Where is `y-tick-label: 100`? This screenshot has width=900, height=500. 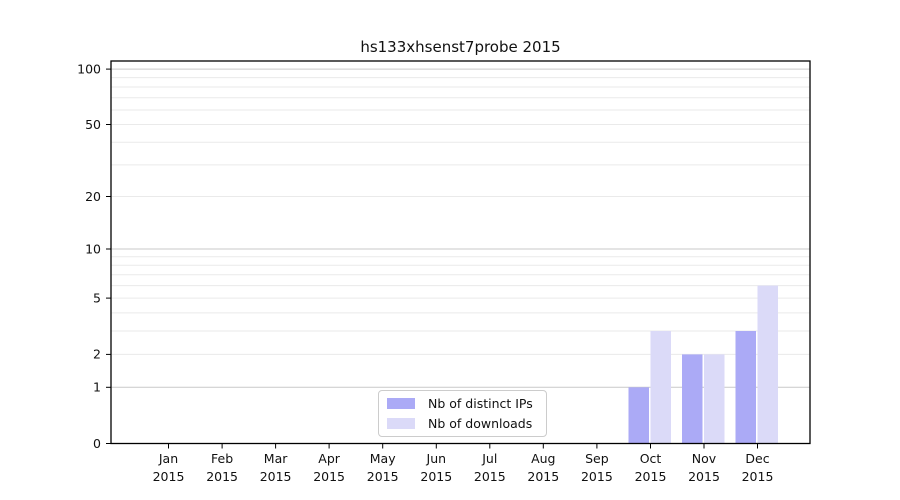
y-tick-label: 100 is located at coordinates (89, 68).